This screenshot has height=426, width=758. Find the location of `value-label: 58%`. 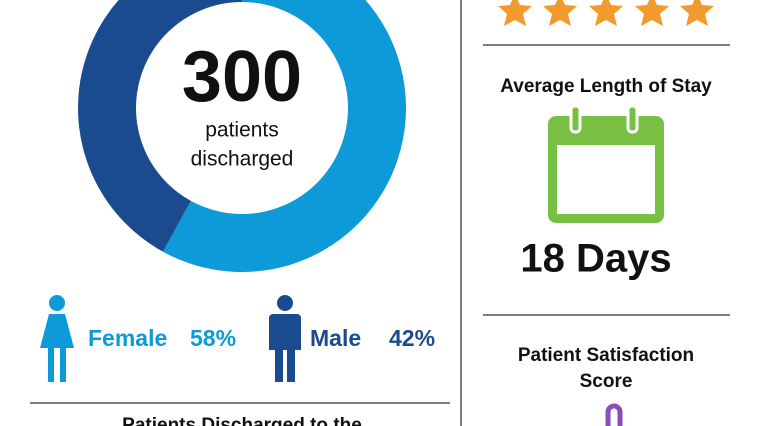

value-label: 58% is located at coordinates (213, 338).